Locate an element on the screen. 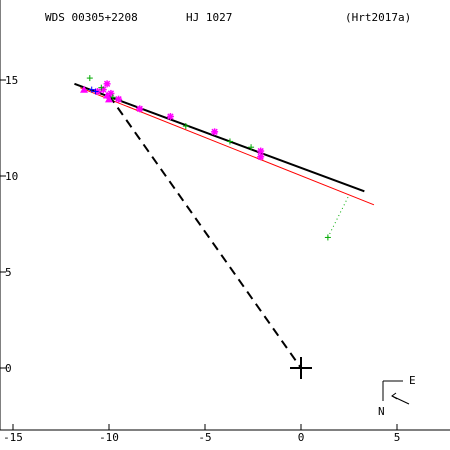  compass-east-label: E is located at coordinates (412, 380).